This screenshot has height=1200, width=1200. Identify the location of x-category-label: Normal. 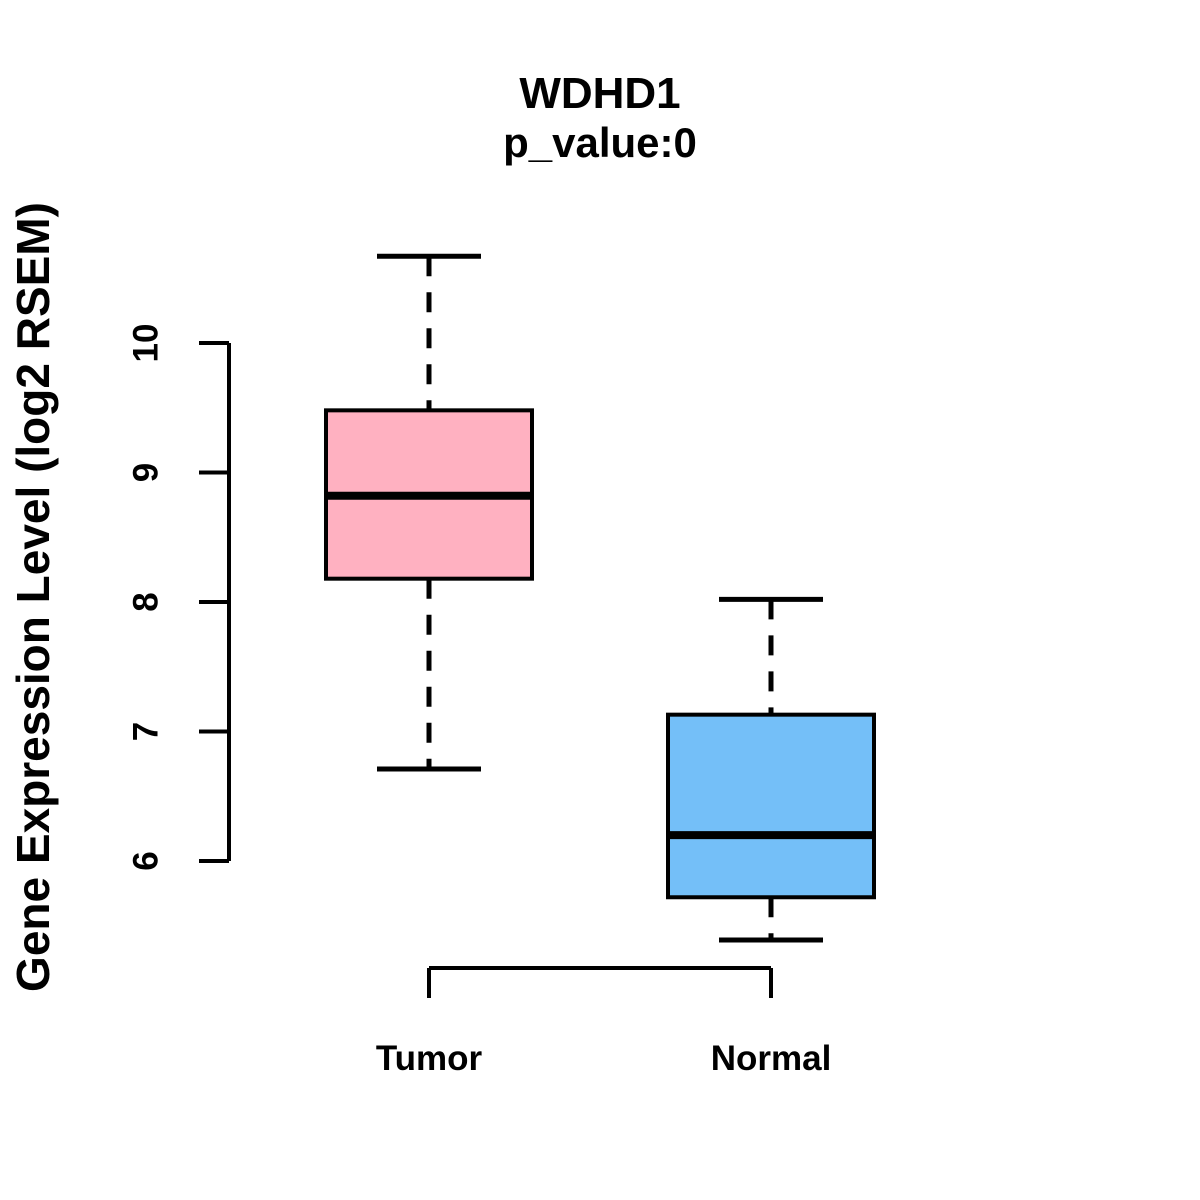
(771, 1058).